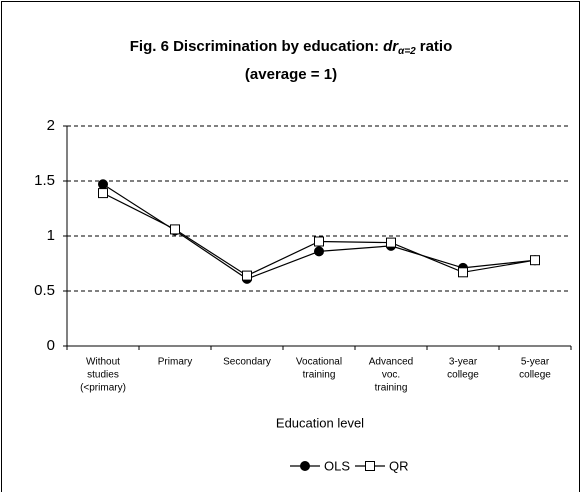  Describe the element at coordinates (463, 362) in the screenshot. I see `x-tick-label: 3-year` at that location.